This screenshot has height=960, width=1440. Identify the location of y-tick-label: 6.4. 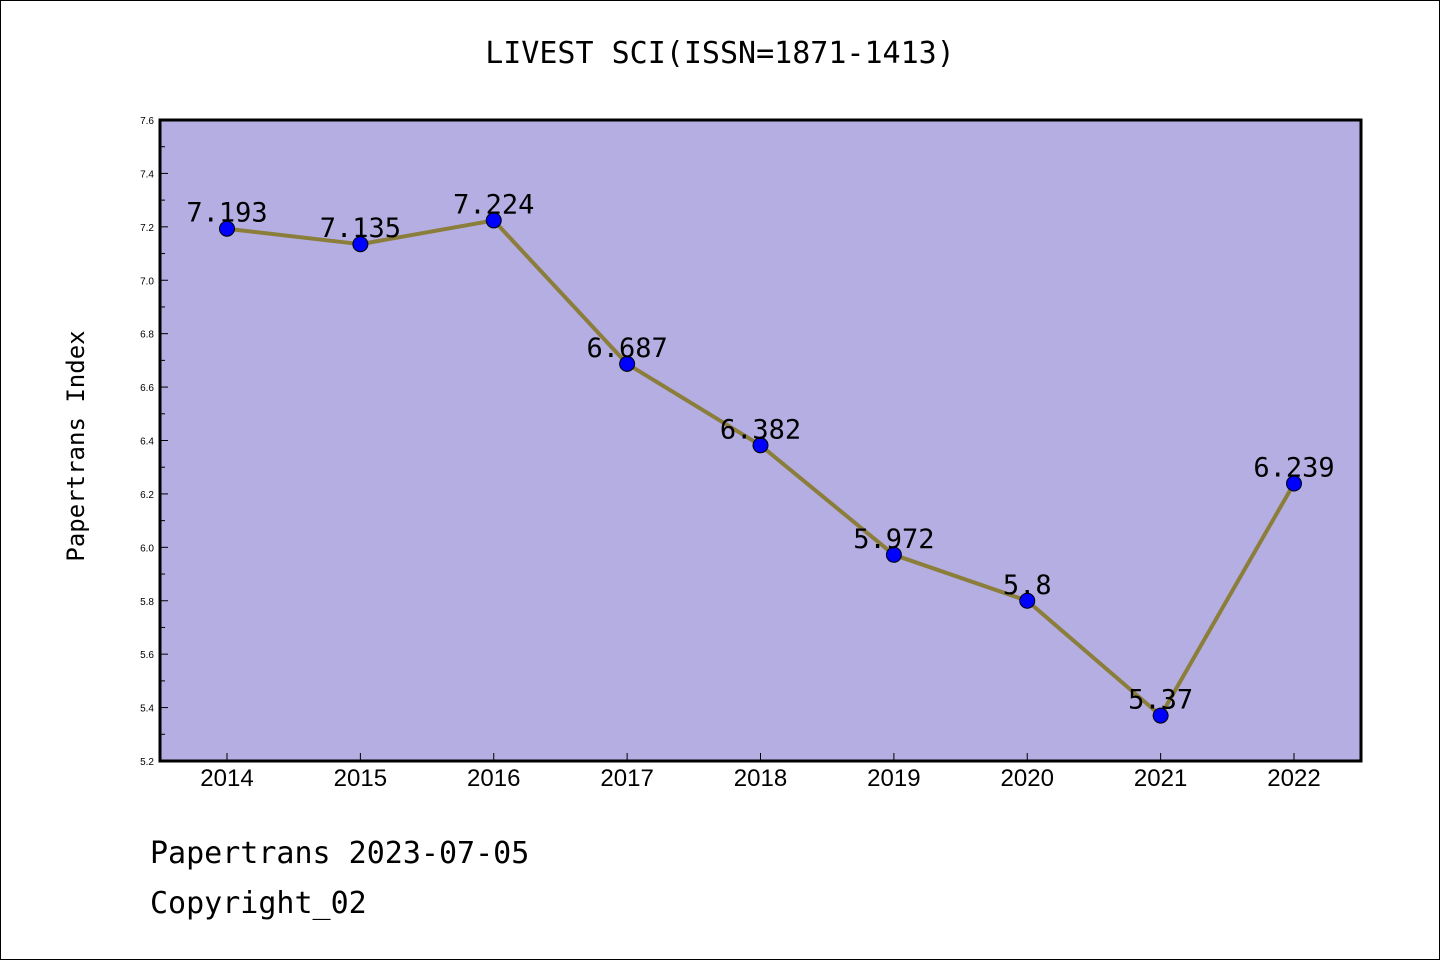
(147, 442).